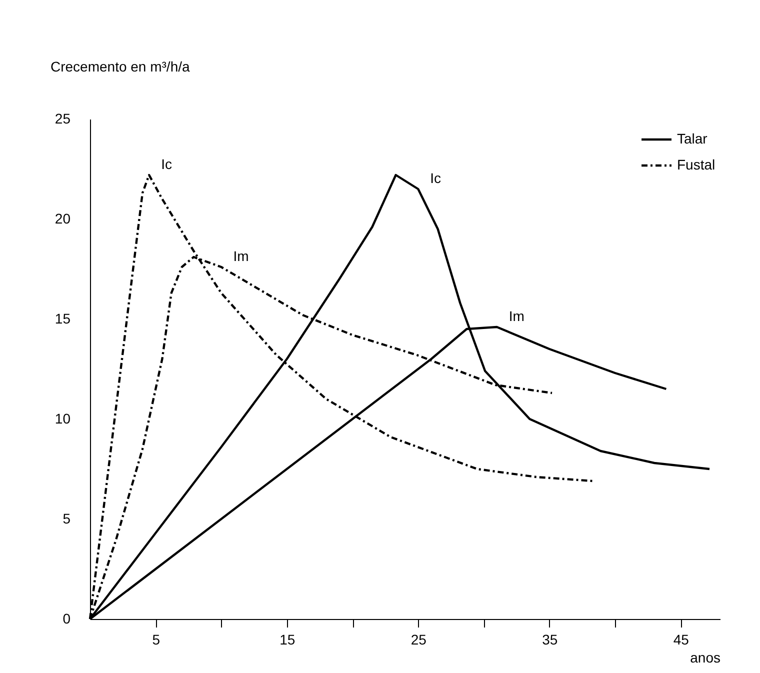 This screenshot has width=760, height=673. Describe the element at coordinates (681, 640) in the screenshot. I see `x-tick-label: 45` at that location.